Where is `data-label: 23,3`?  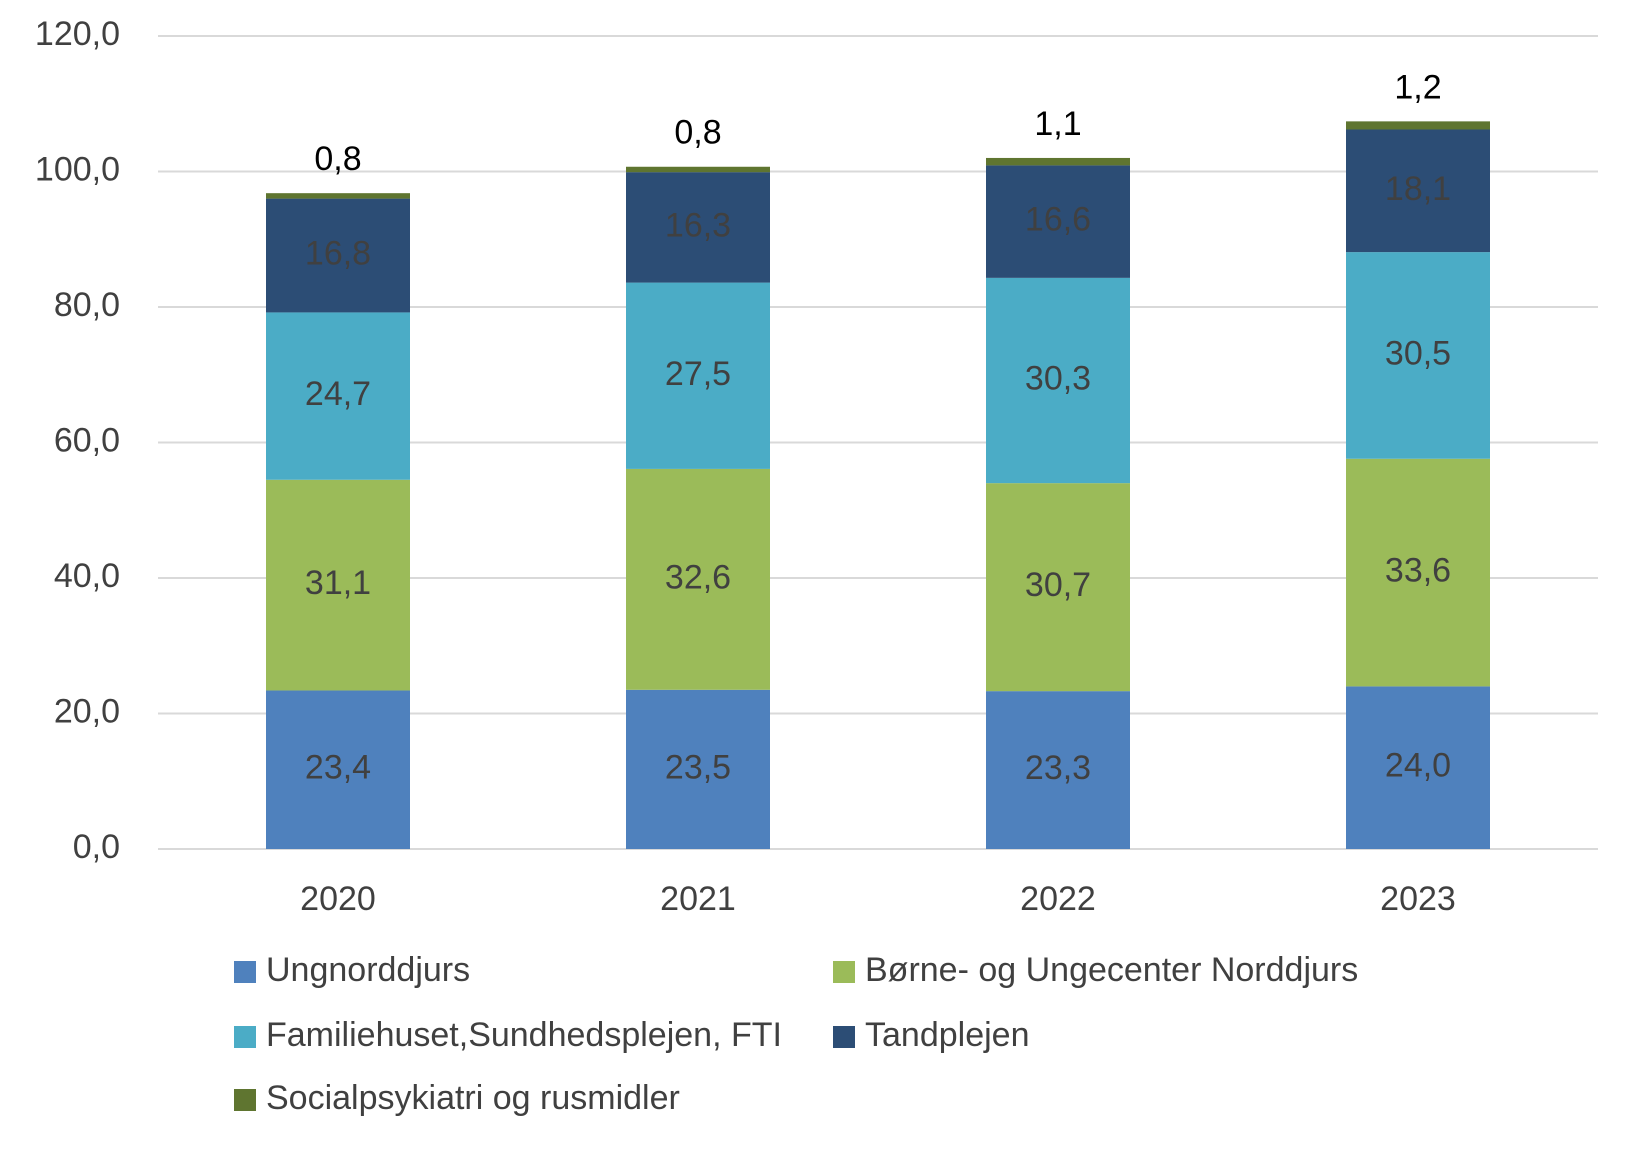
data-label: 23,3 is located at coordinates (1058, 768).